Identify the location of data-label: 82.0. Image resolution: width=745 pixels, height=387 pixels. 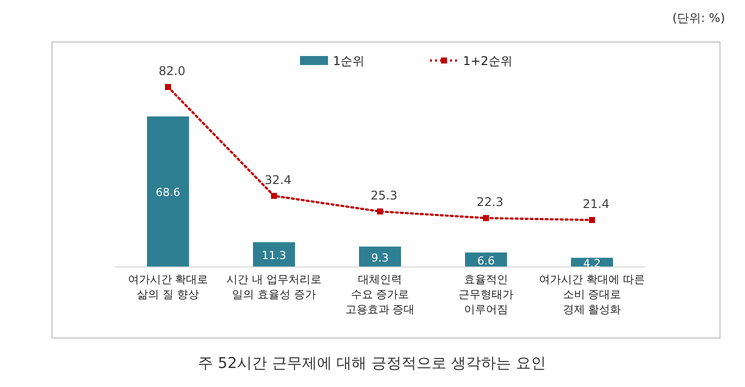
(172, 71).